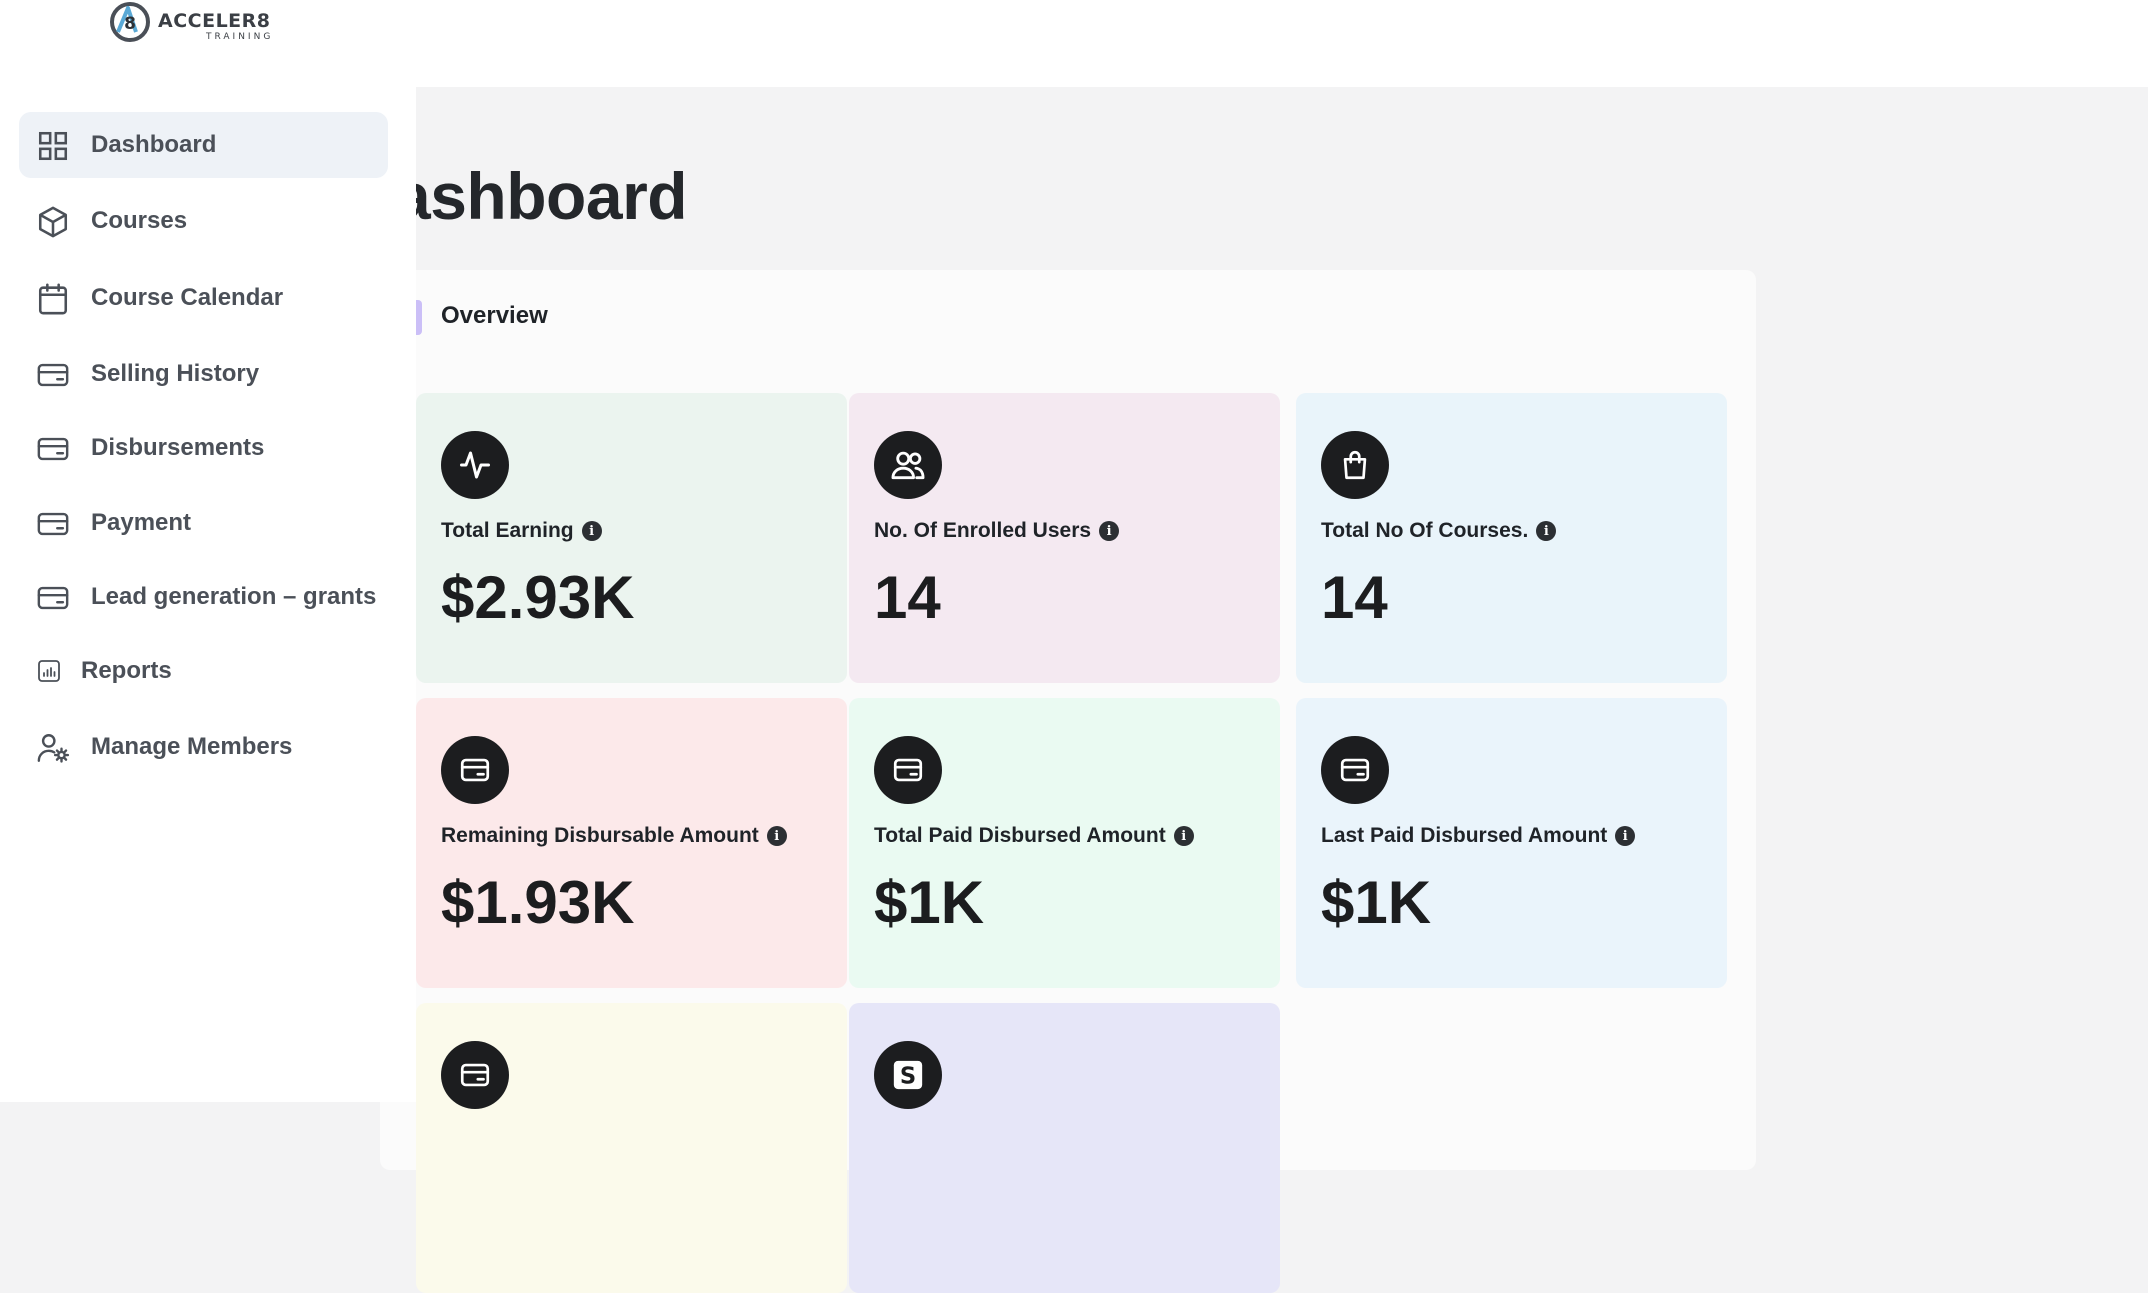  I want to click on stat-value: $1.93K, so click(538, 902).